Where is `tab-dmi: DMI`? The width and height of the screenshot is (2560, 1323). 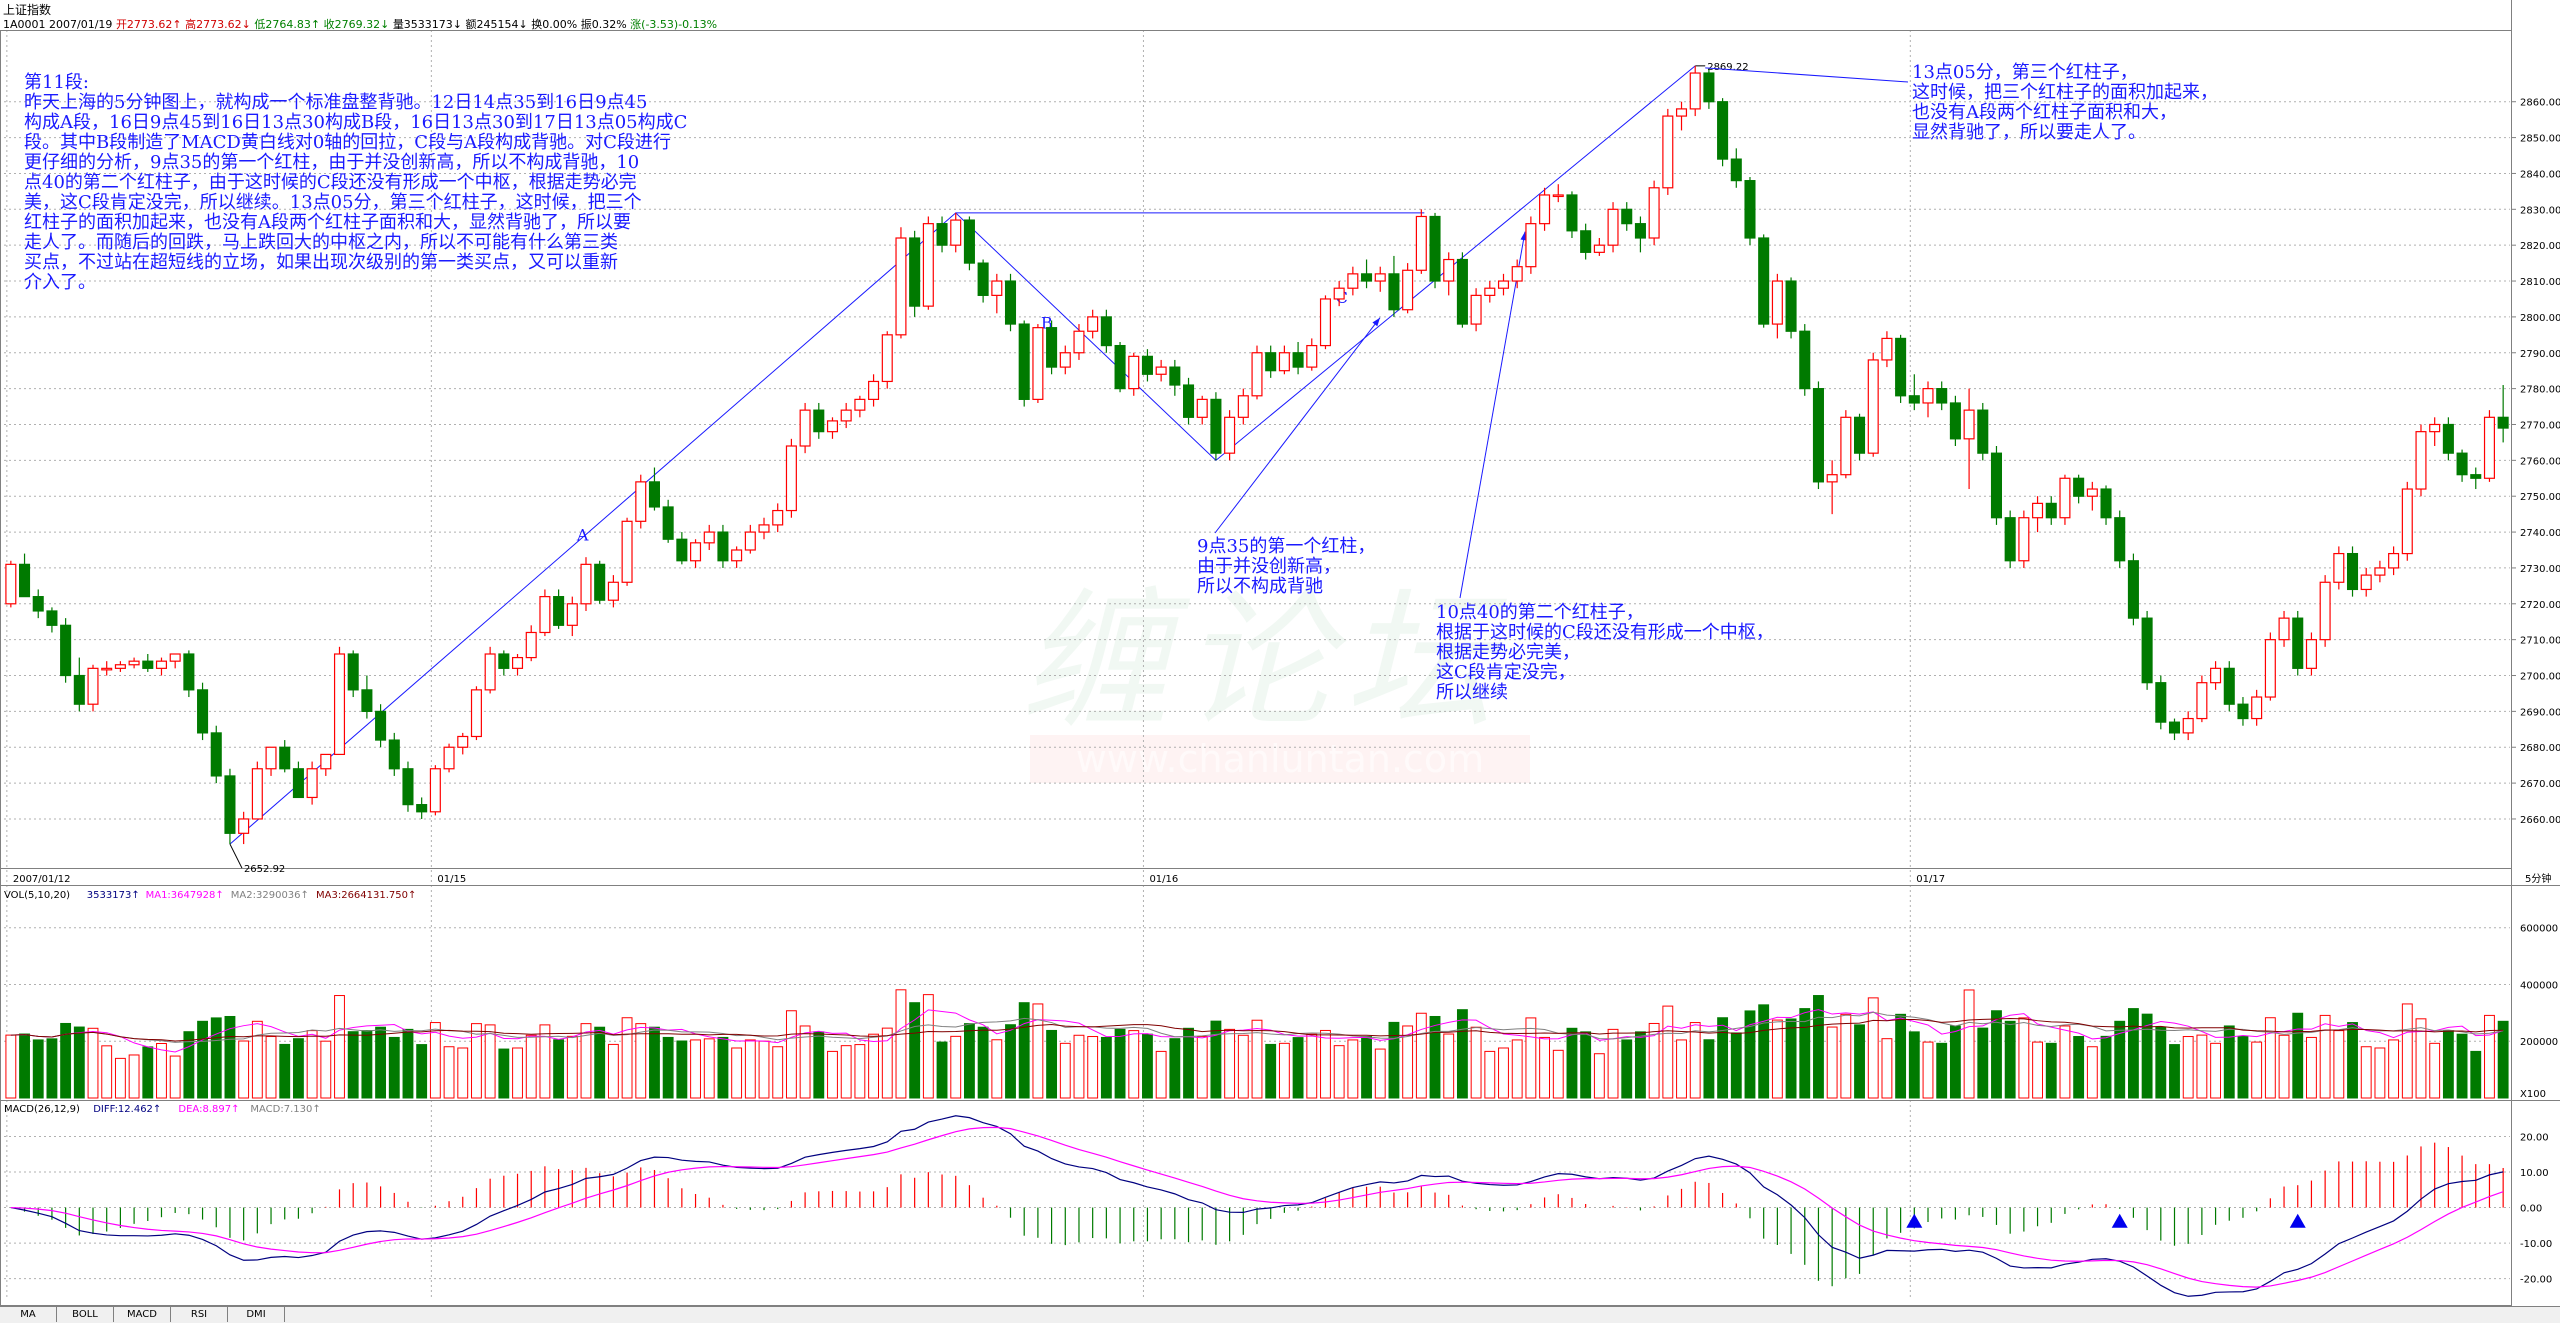 tab-dmi: DMI is located at coordinates (256, 1314).